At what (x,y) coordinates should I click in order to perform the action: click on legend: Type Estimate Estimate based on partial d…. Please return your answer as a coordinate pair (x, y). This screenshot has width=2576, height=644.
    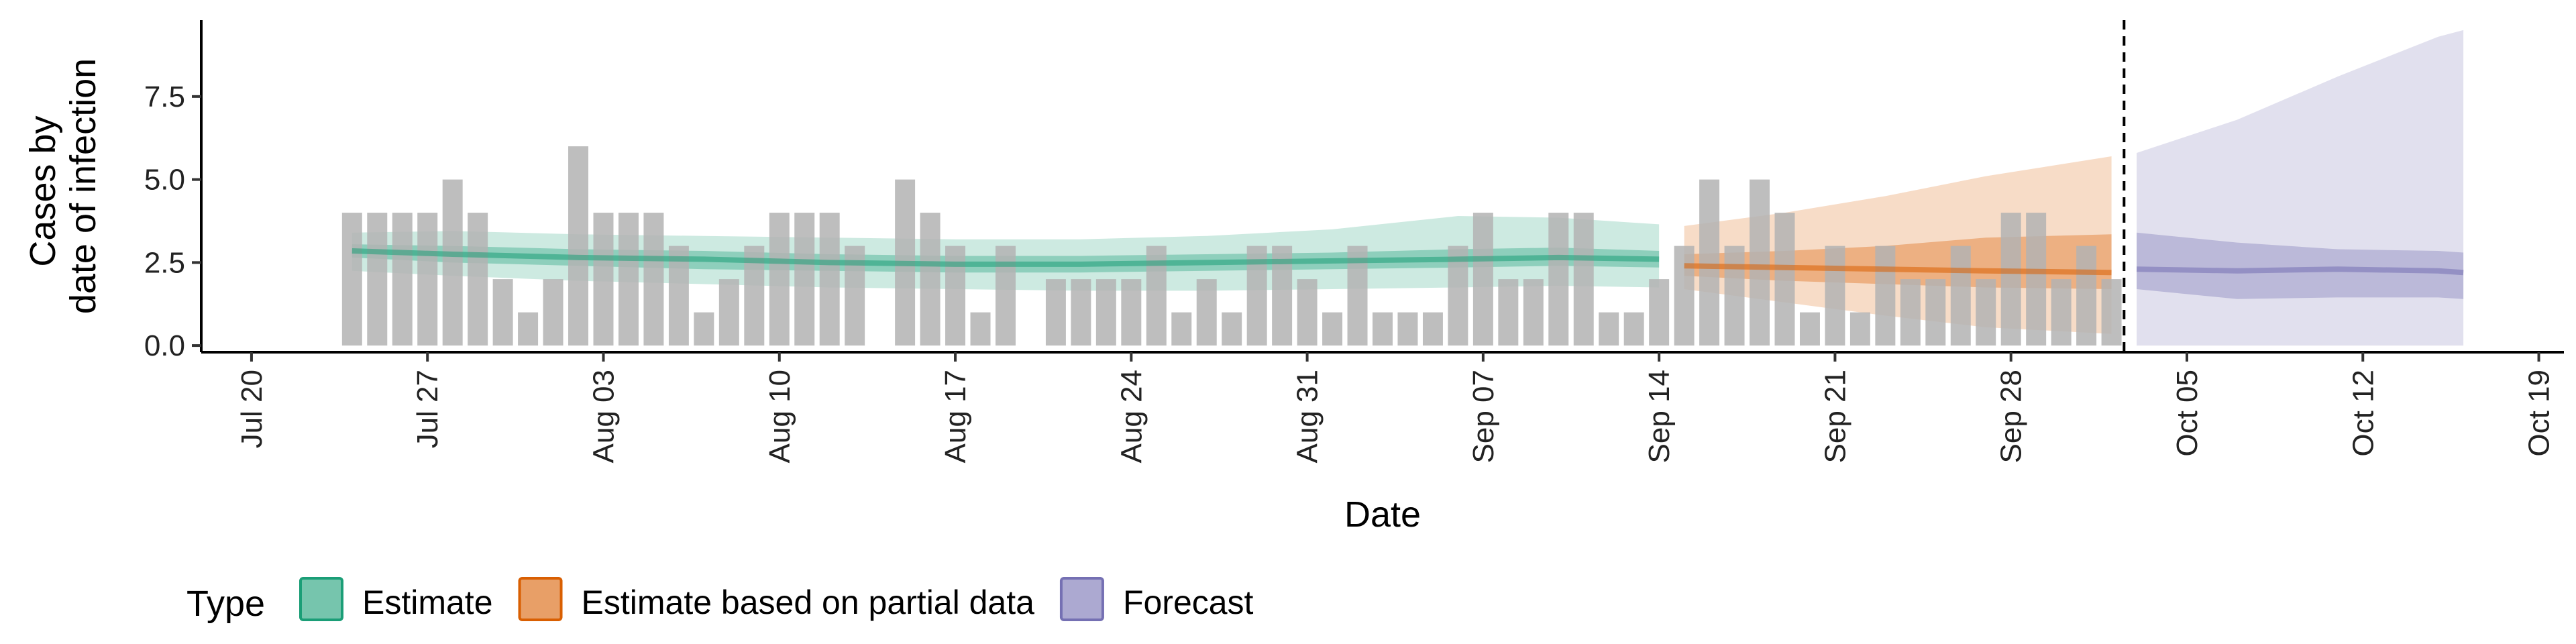
    Looking at the image, I should click on (720, 600).